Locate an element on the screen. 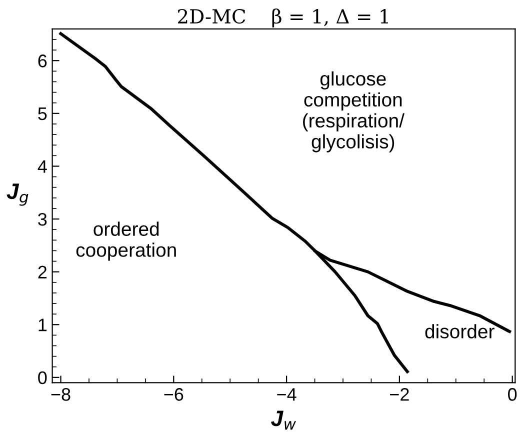 Image resolution: width=523 pixels, height=445 pixels. y-tick-label: 4 is located at coordinates (42, 166).